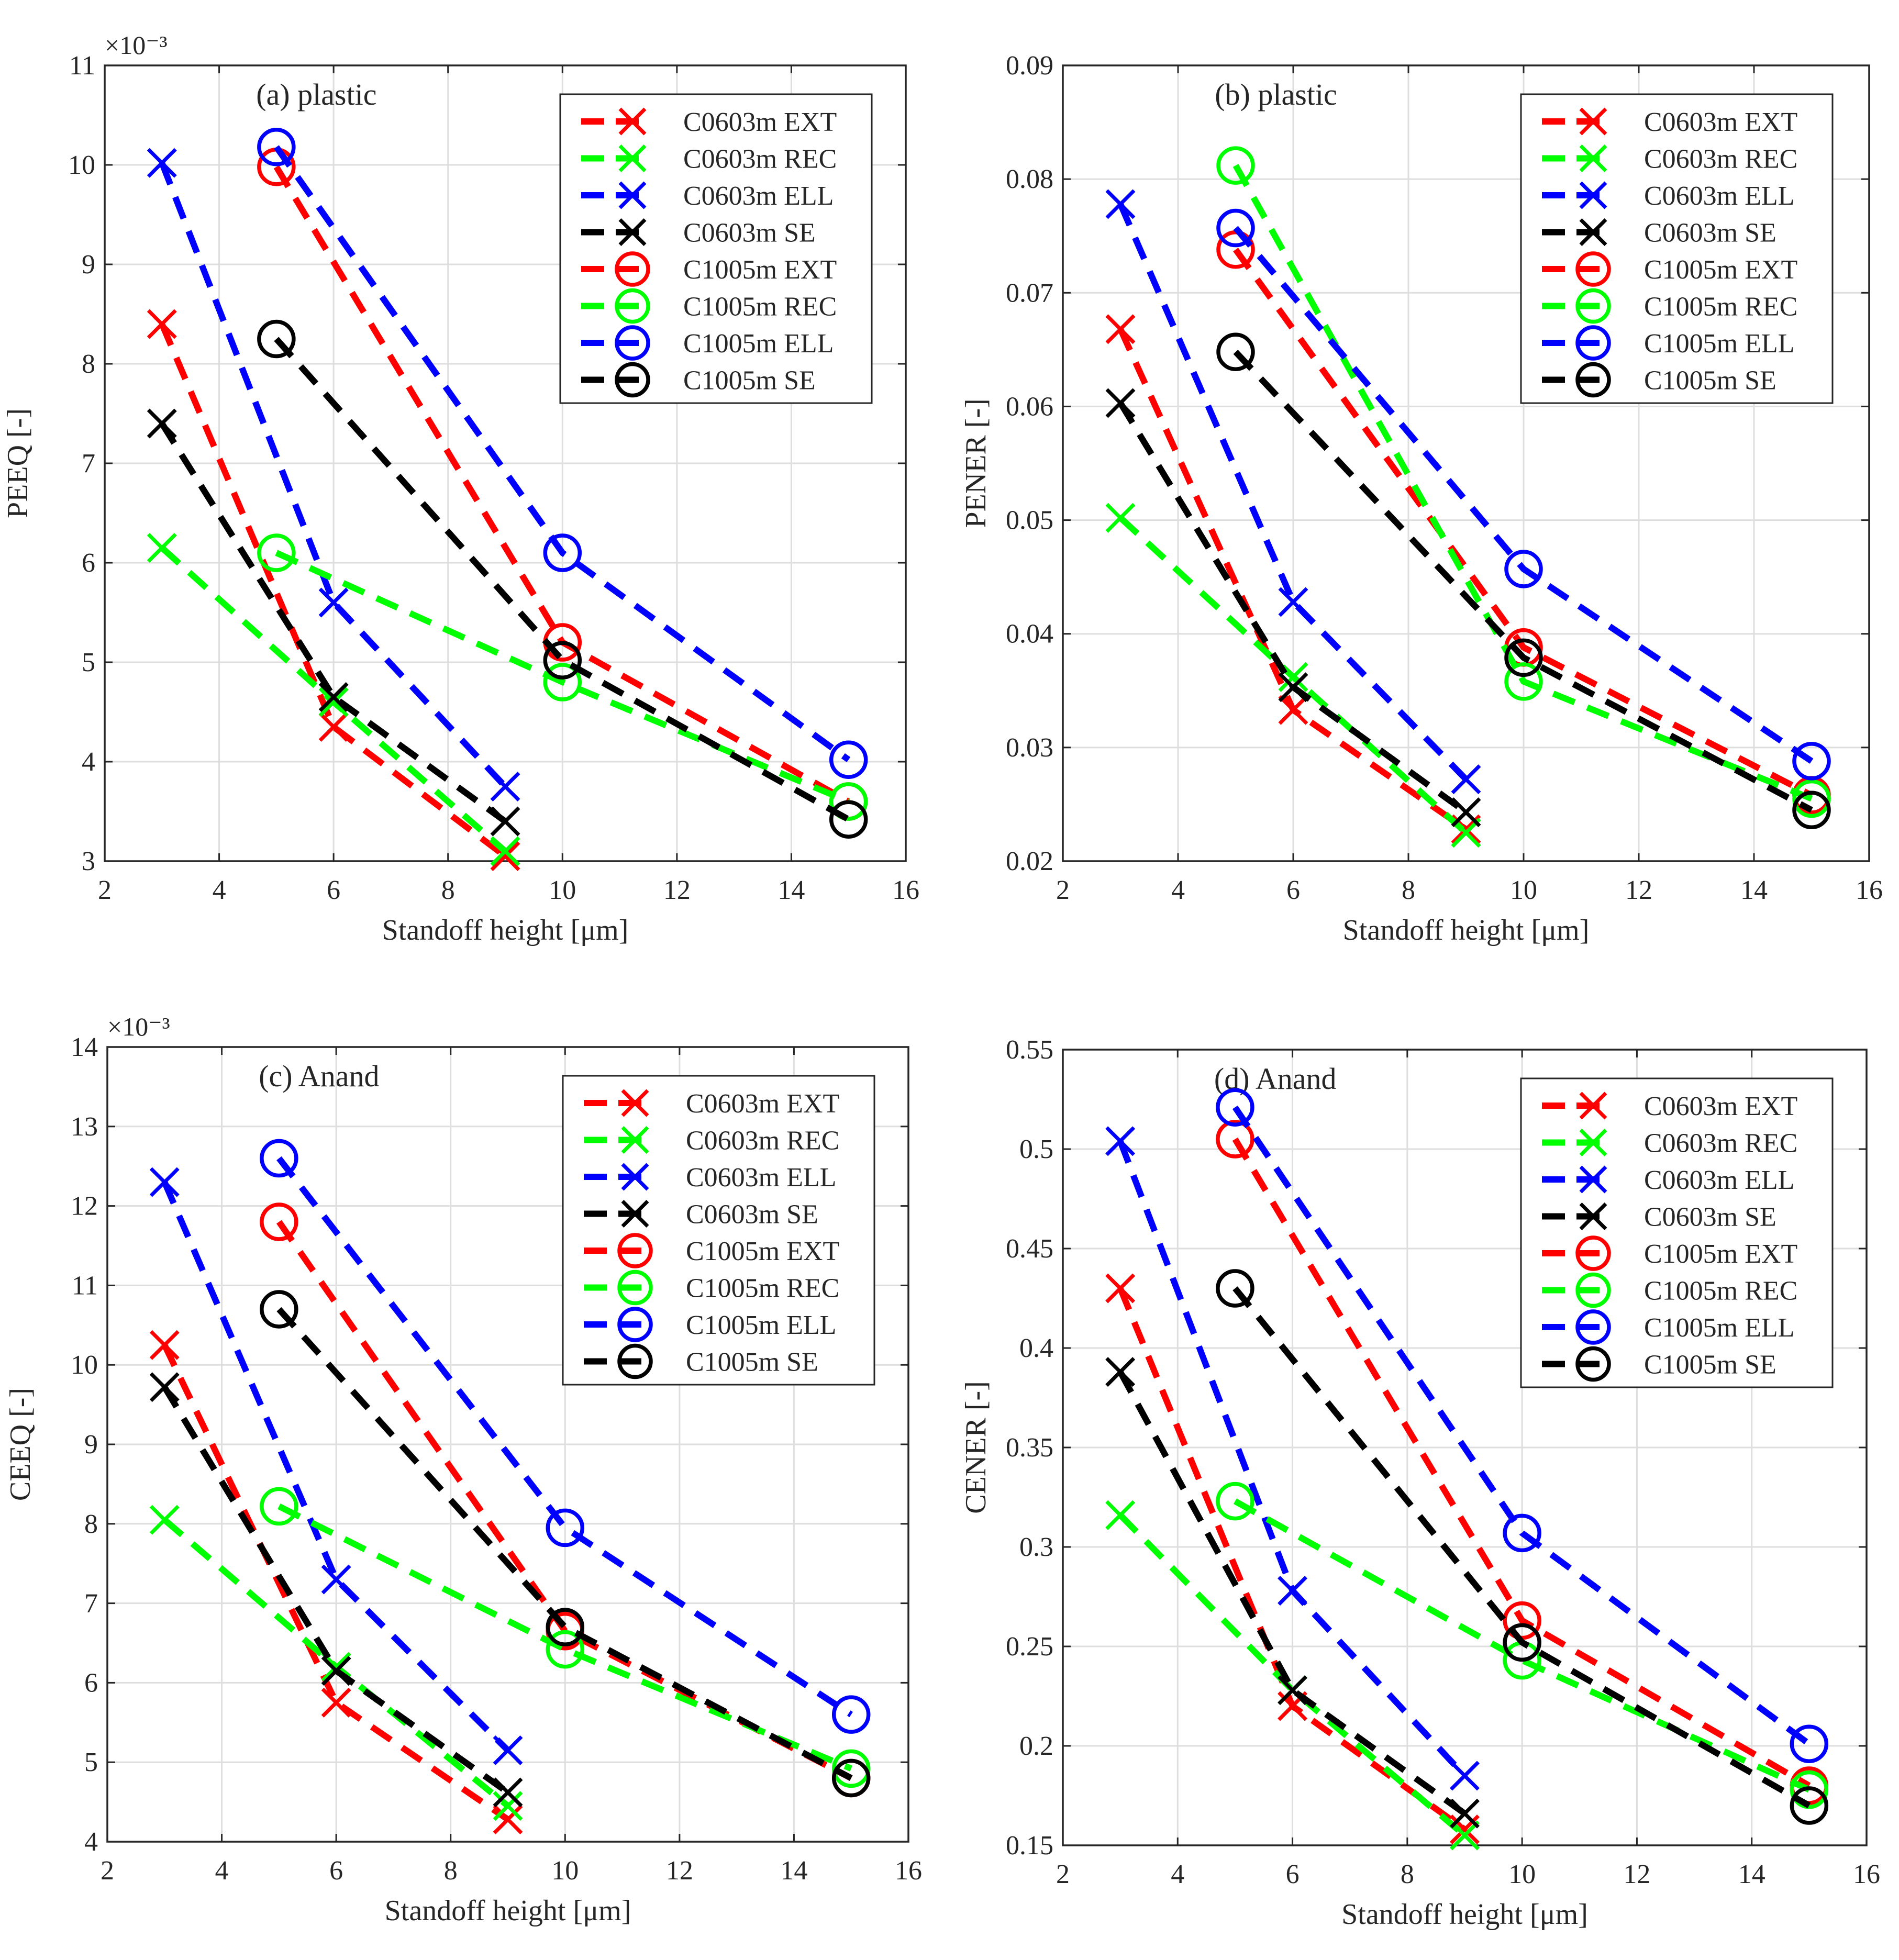  What do you see at coordinates (1720, 1144) in the screenshot?
I see `legend-label: C0603m REC` at bounding box center [1720, 1144].